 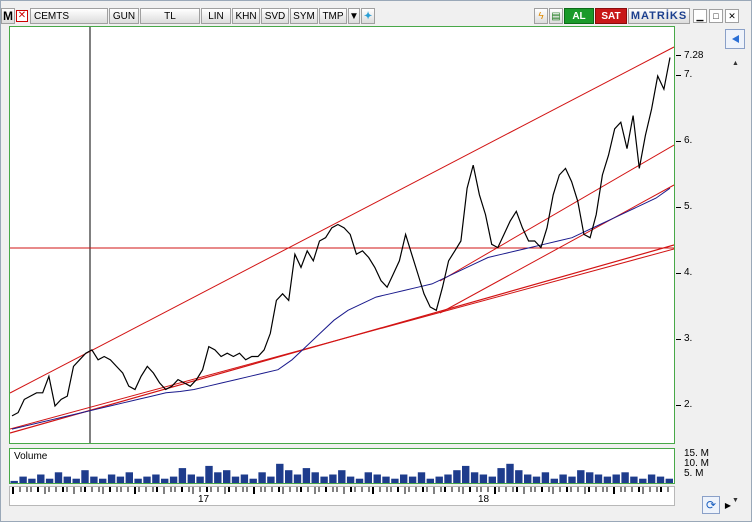 What do you see at coordinates (541, 16) in the screenshot?
I see `lightning-icon: ϟ` at bounding box center [541, 16].